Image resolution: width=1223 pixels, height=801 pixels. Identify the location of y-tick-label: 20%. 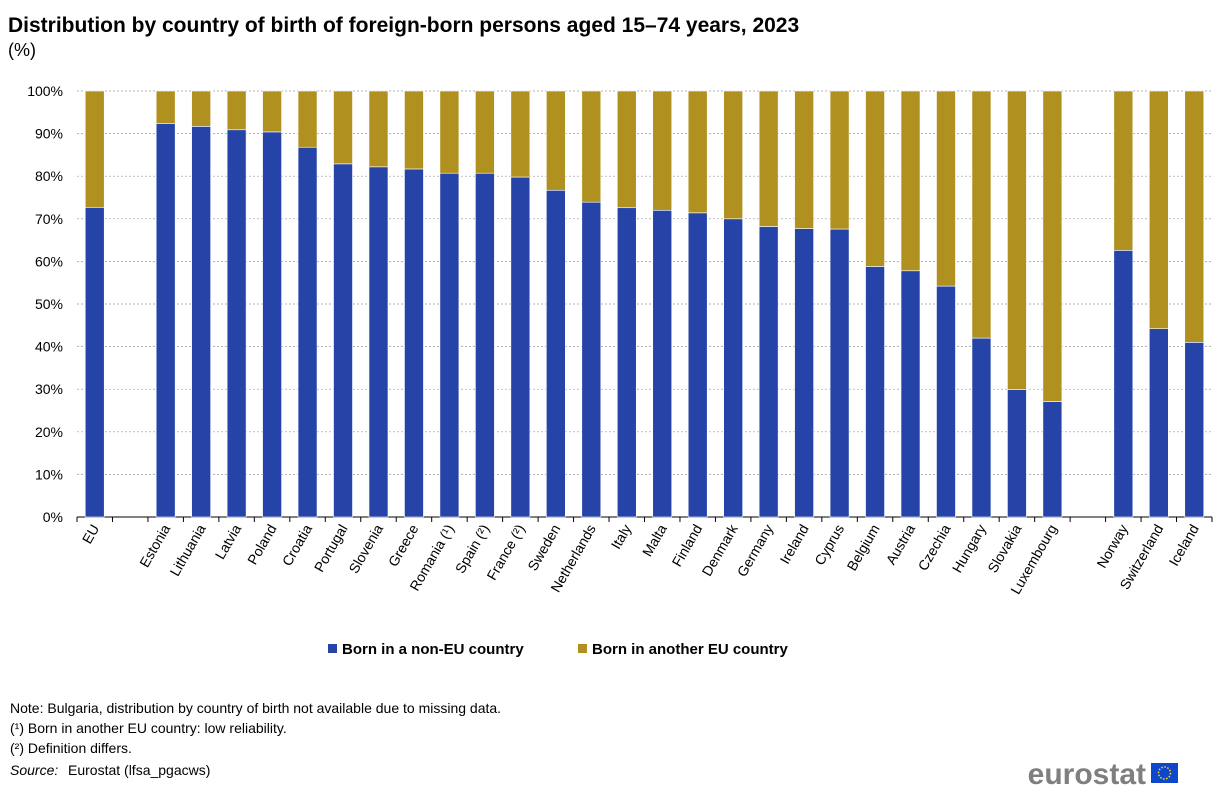
(49, 432).